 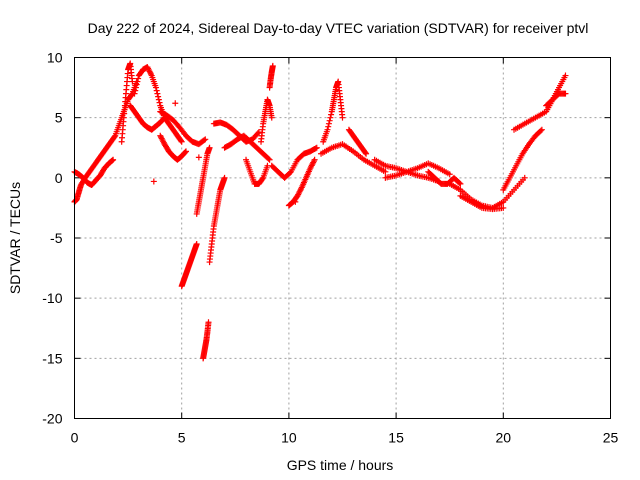 What do you see at coordinates (396, 438) in the screenshot?
I see `x-tick-label: 15` at bounding box center [396, 438].